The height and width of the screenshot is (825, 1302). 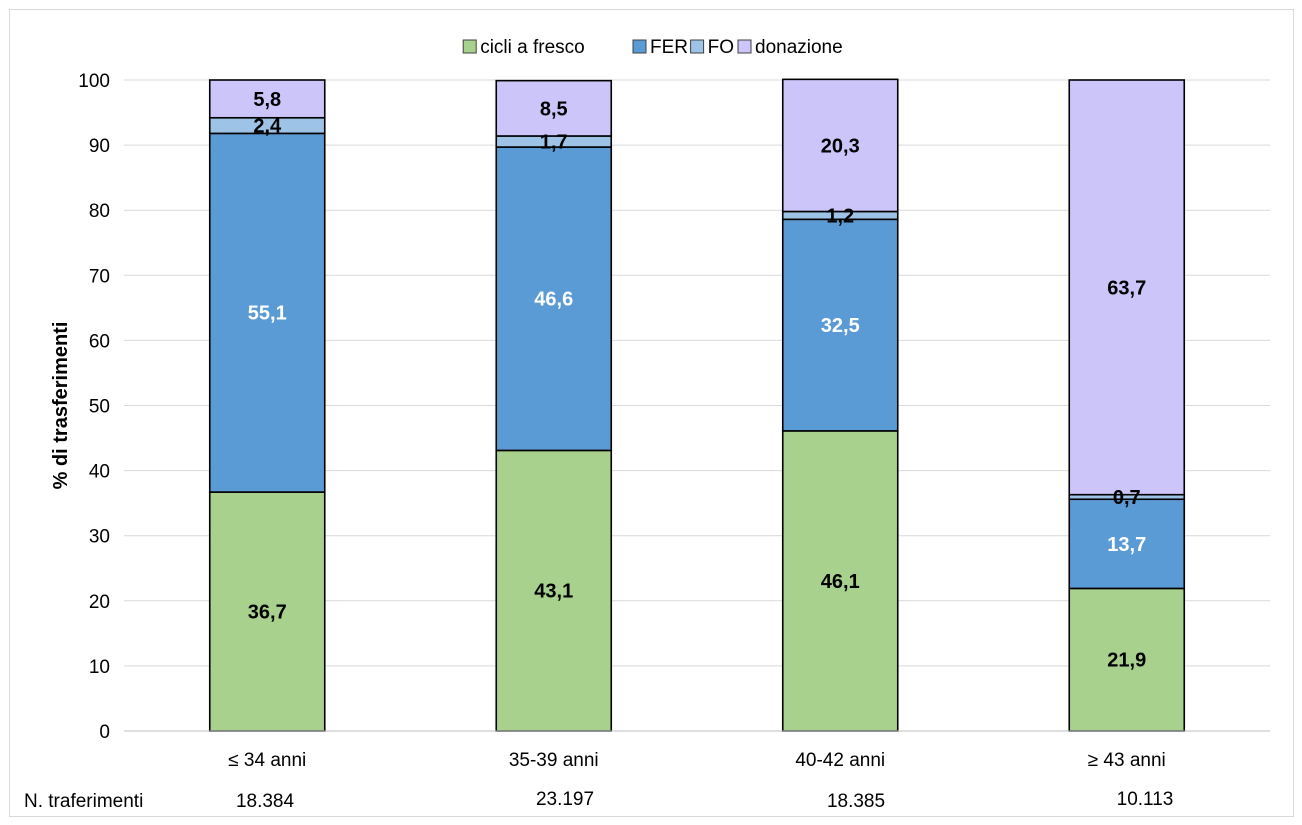 I want to click on y-tick-label: 50, so click(x=99, y=407).